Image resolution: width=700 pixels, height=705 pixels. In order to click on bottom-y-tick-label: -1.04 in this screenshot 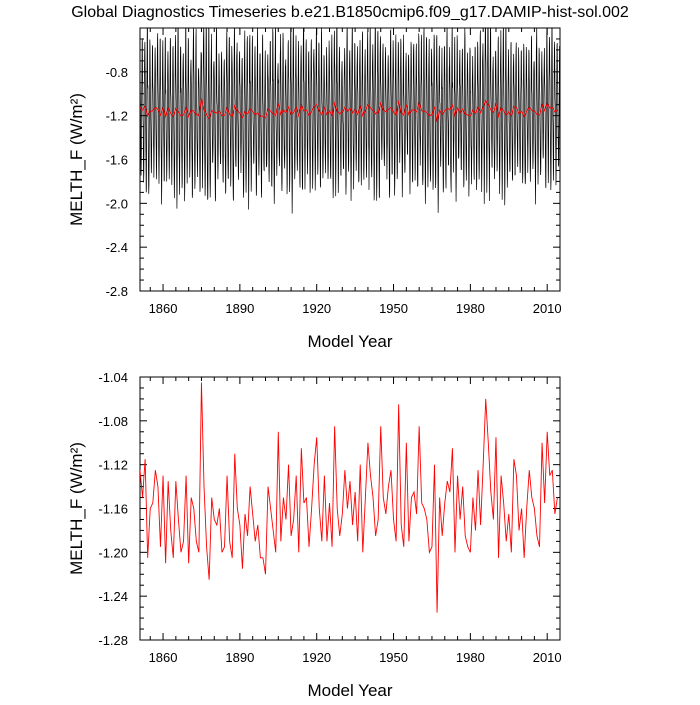, I will do `click(113, 377)`.